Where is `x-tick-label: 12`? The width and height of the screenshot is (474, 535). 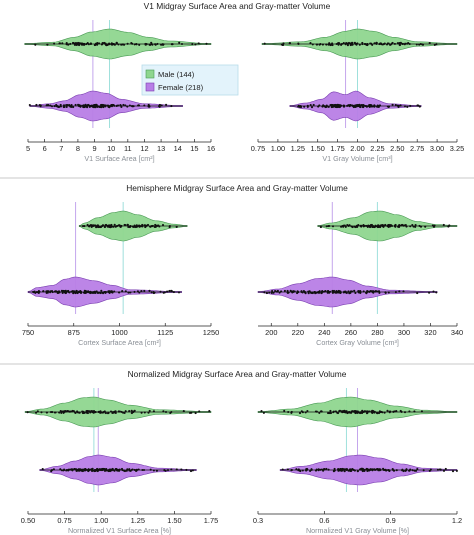
x-tick-label: 12 is located at coordinates (144, 148).